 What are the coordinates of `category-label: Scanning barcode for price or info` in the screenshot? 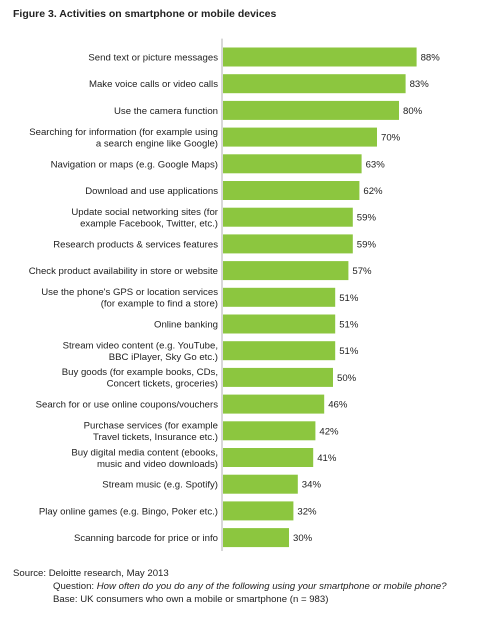 It's located at (146, 538).